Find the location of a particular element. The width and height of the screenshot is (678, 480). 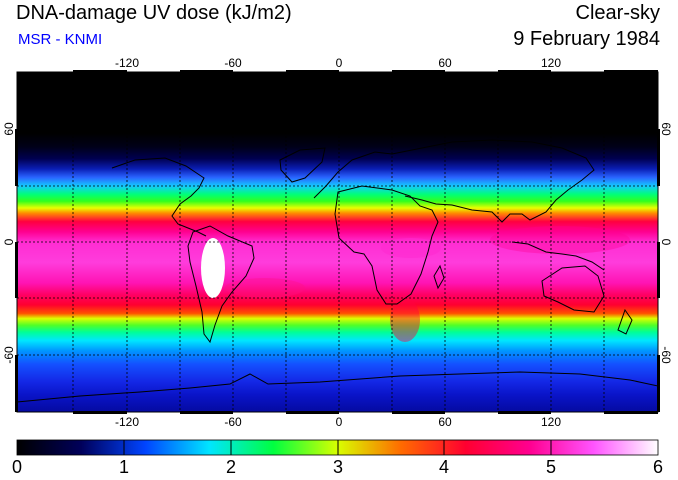

australia-coast is located at coordinates (573, 289).